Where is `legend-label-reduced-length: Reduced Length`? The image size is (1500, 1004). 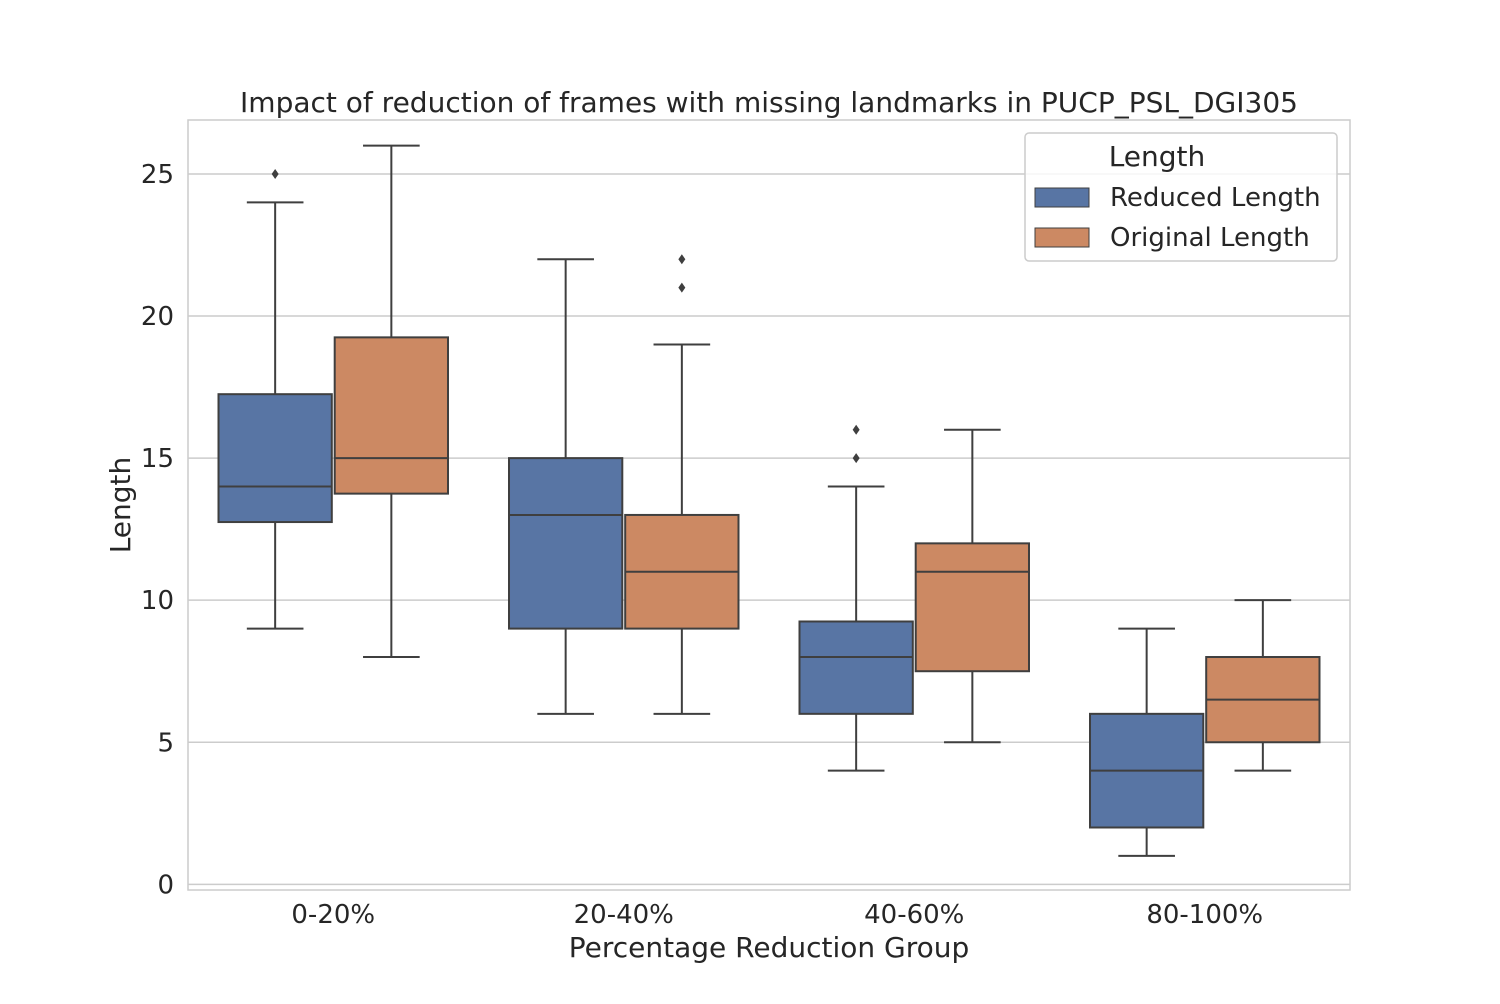
legend-label-reduced-length: Reduced Length is located at coordinates (1215, 198).